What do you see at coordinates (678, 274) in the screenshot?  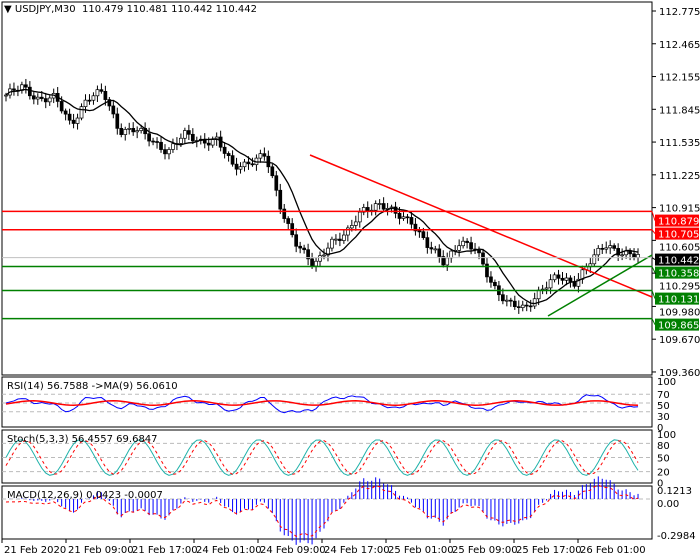 I see `level-price-label: 110.358` at bounding box center [678, 274].